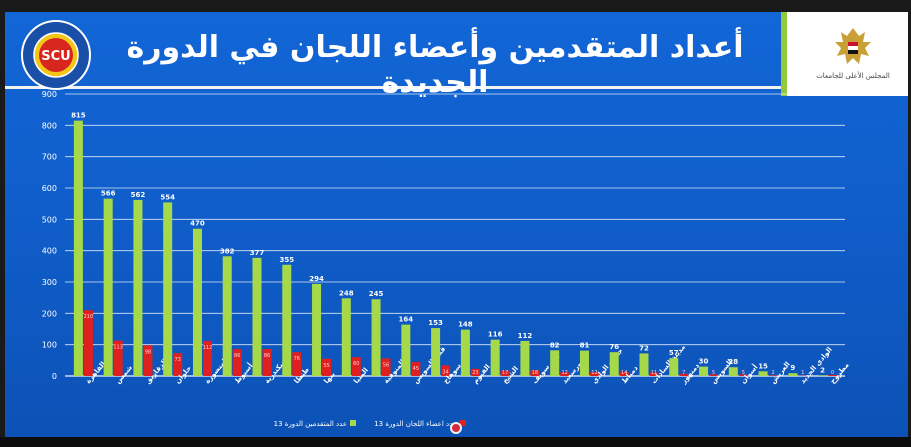 The width and height of the screenshot is (911, 447). Describe the element at coordinates (197, 224) in the screenshot. I see `applicants-value-label: 470` at that location.